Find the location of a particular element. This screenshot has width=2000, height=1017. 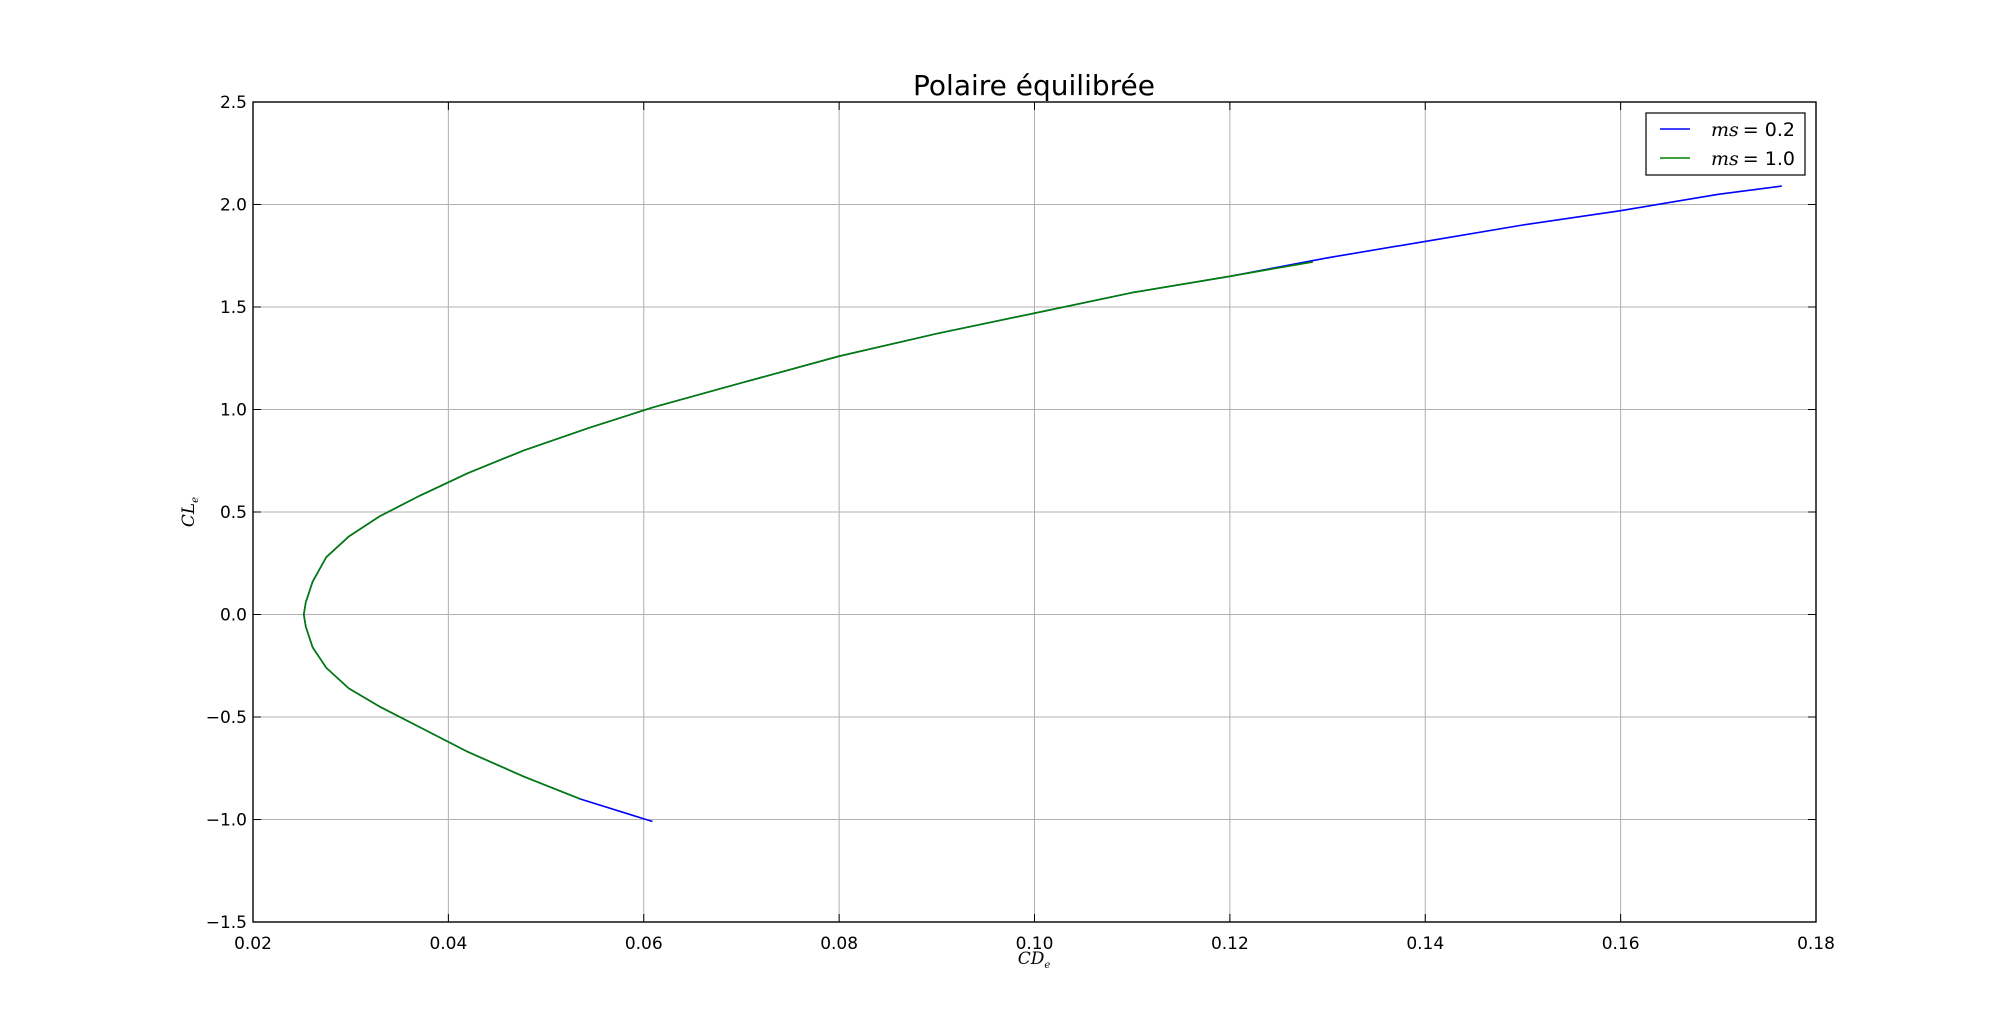

x-tick-label: 0.14 is located at coordinates (1425, 944).